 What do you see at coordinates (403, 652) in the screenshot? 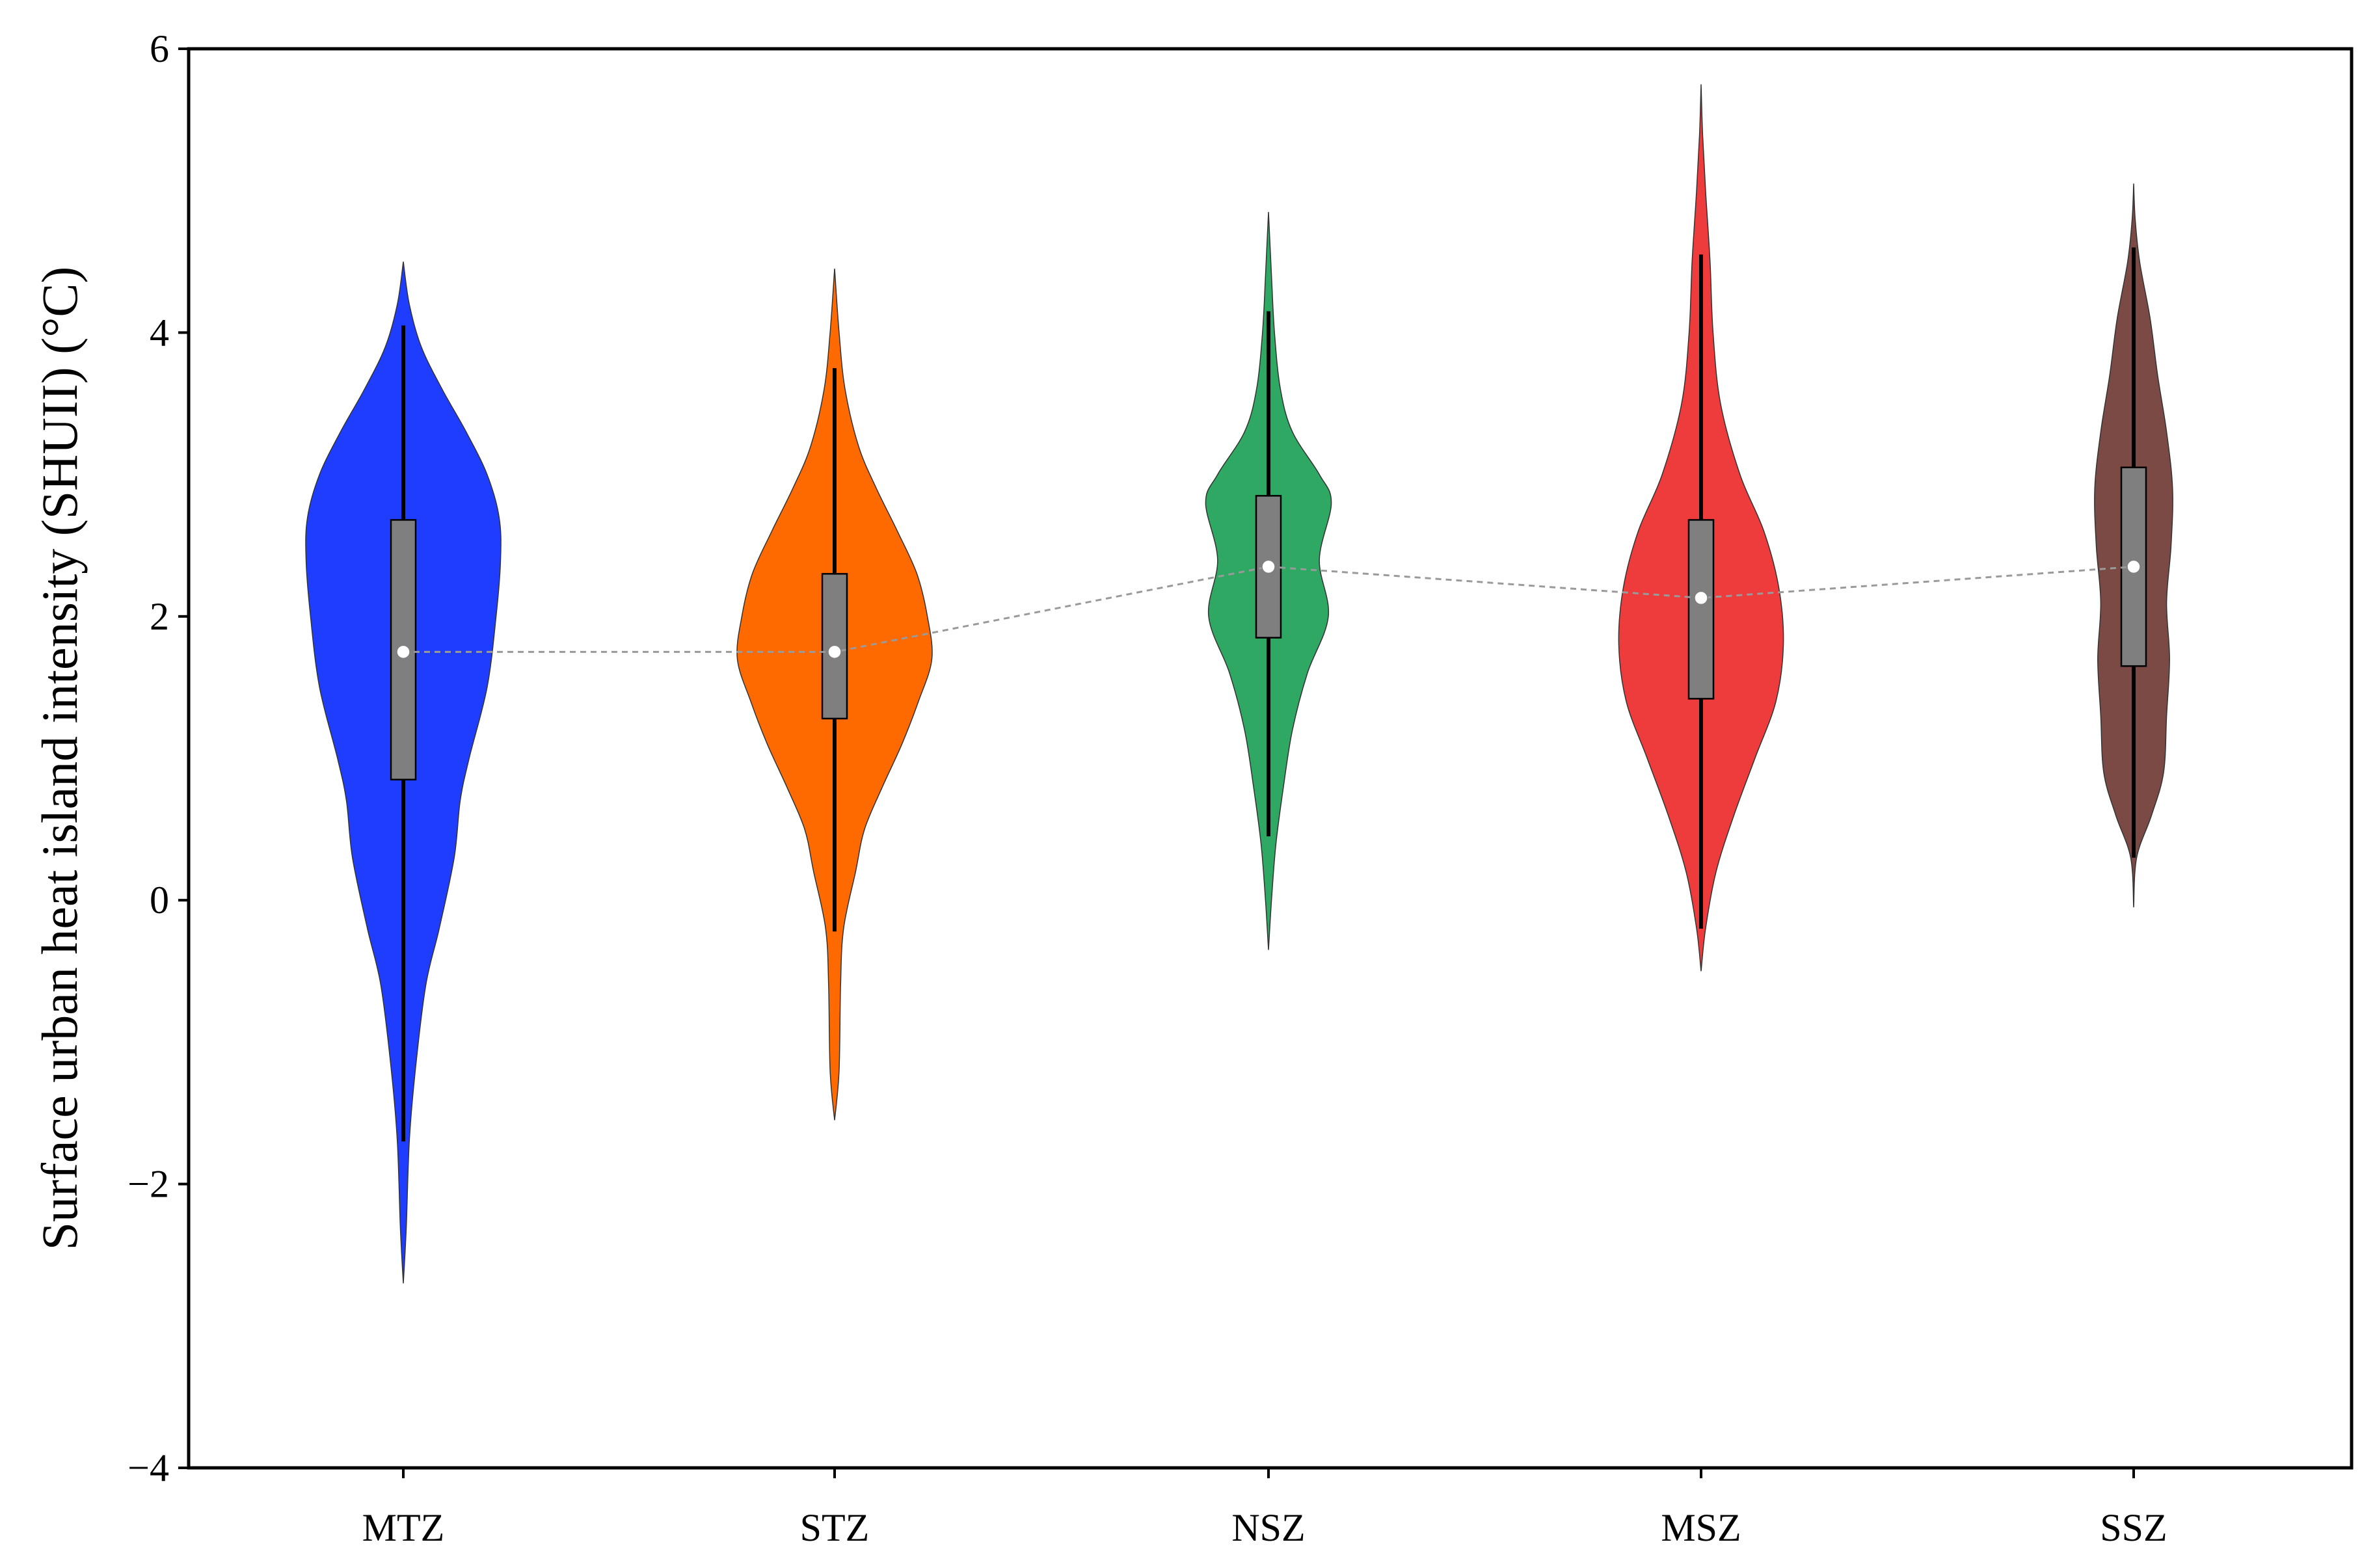
I see `median-marker-mtz` at bounding box center [403, 652].